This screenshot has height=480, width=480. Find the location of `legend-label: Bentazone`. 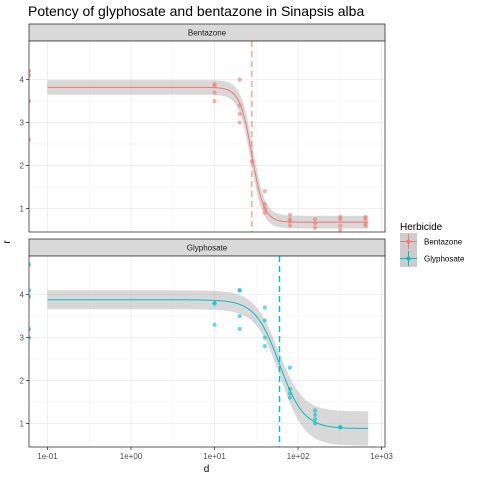

legend-label: Bentazone is located at coordinates (443, 242).